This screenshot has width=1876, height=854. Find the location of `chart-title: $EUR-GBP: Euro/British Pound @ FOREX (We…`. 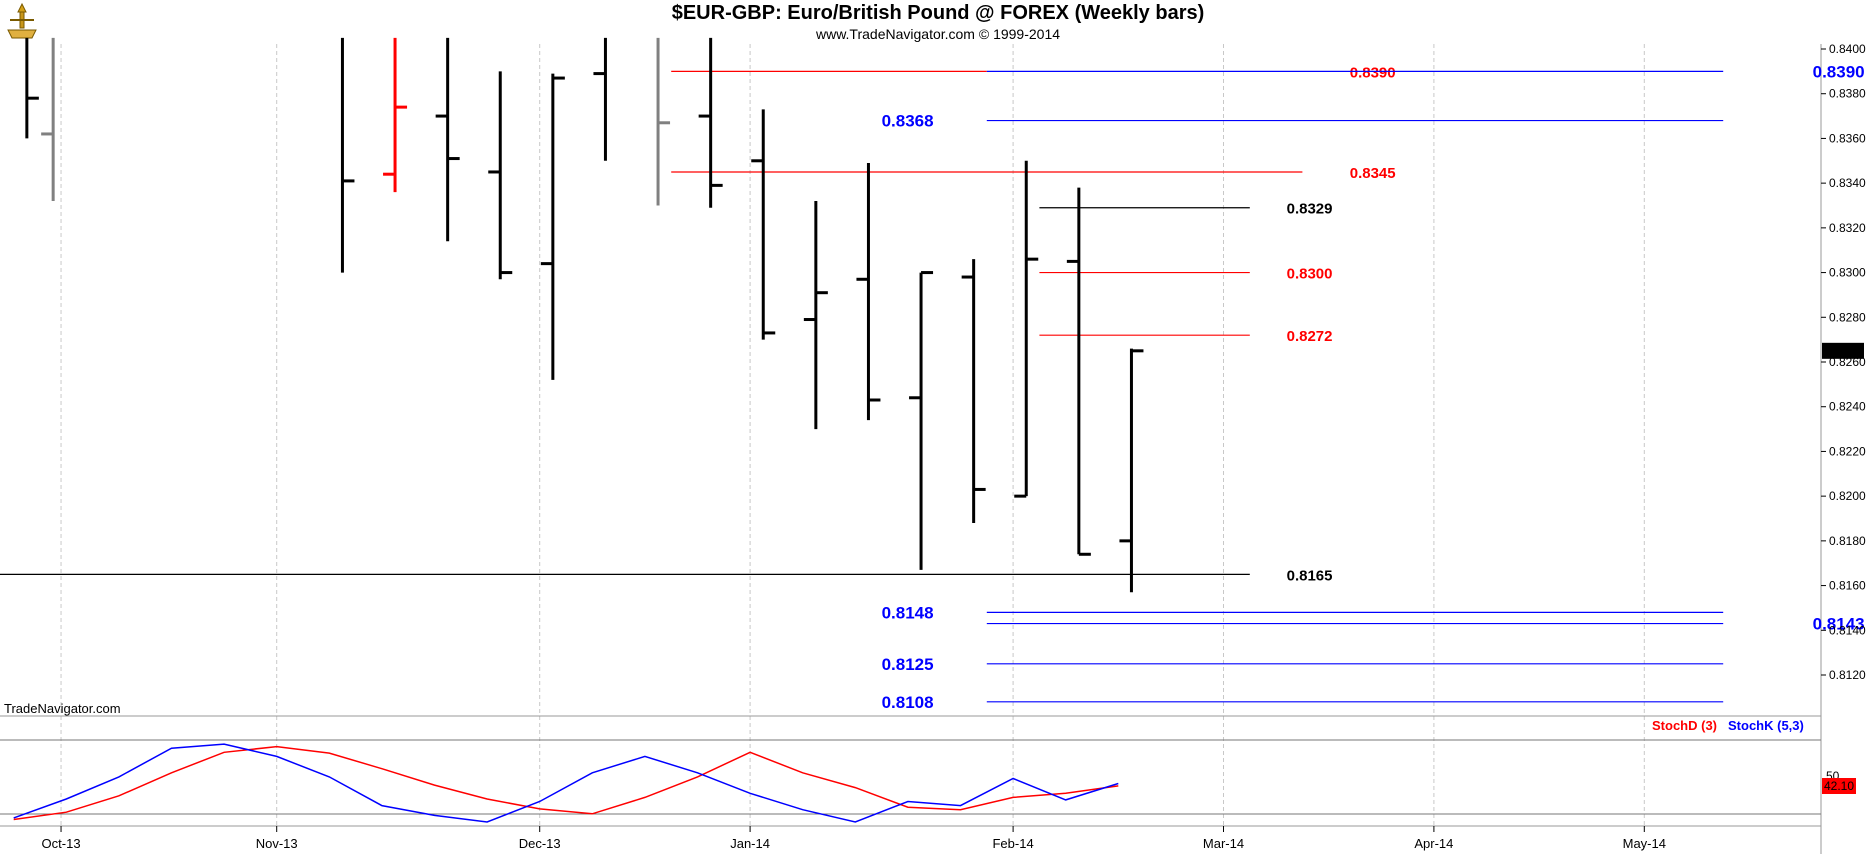

chart-title: $EUR-GBP: Euro/British Pound @ FOREX (We… is located at coordinates (938, 13).